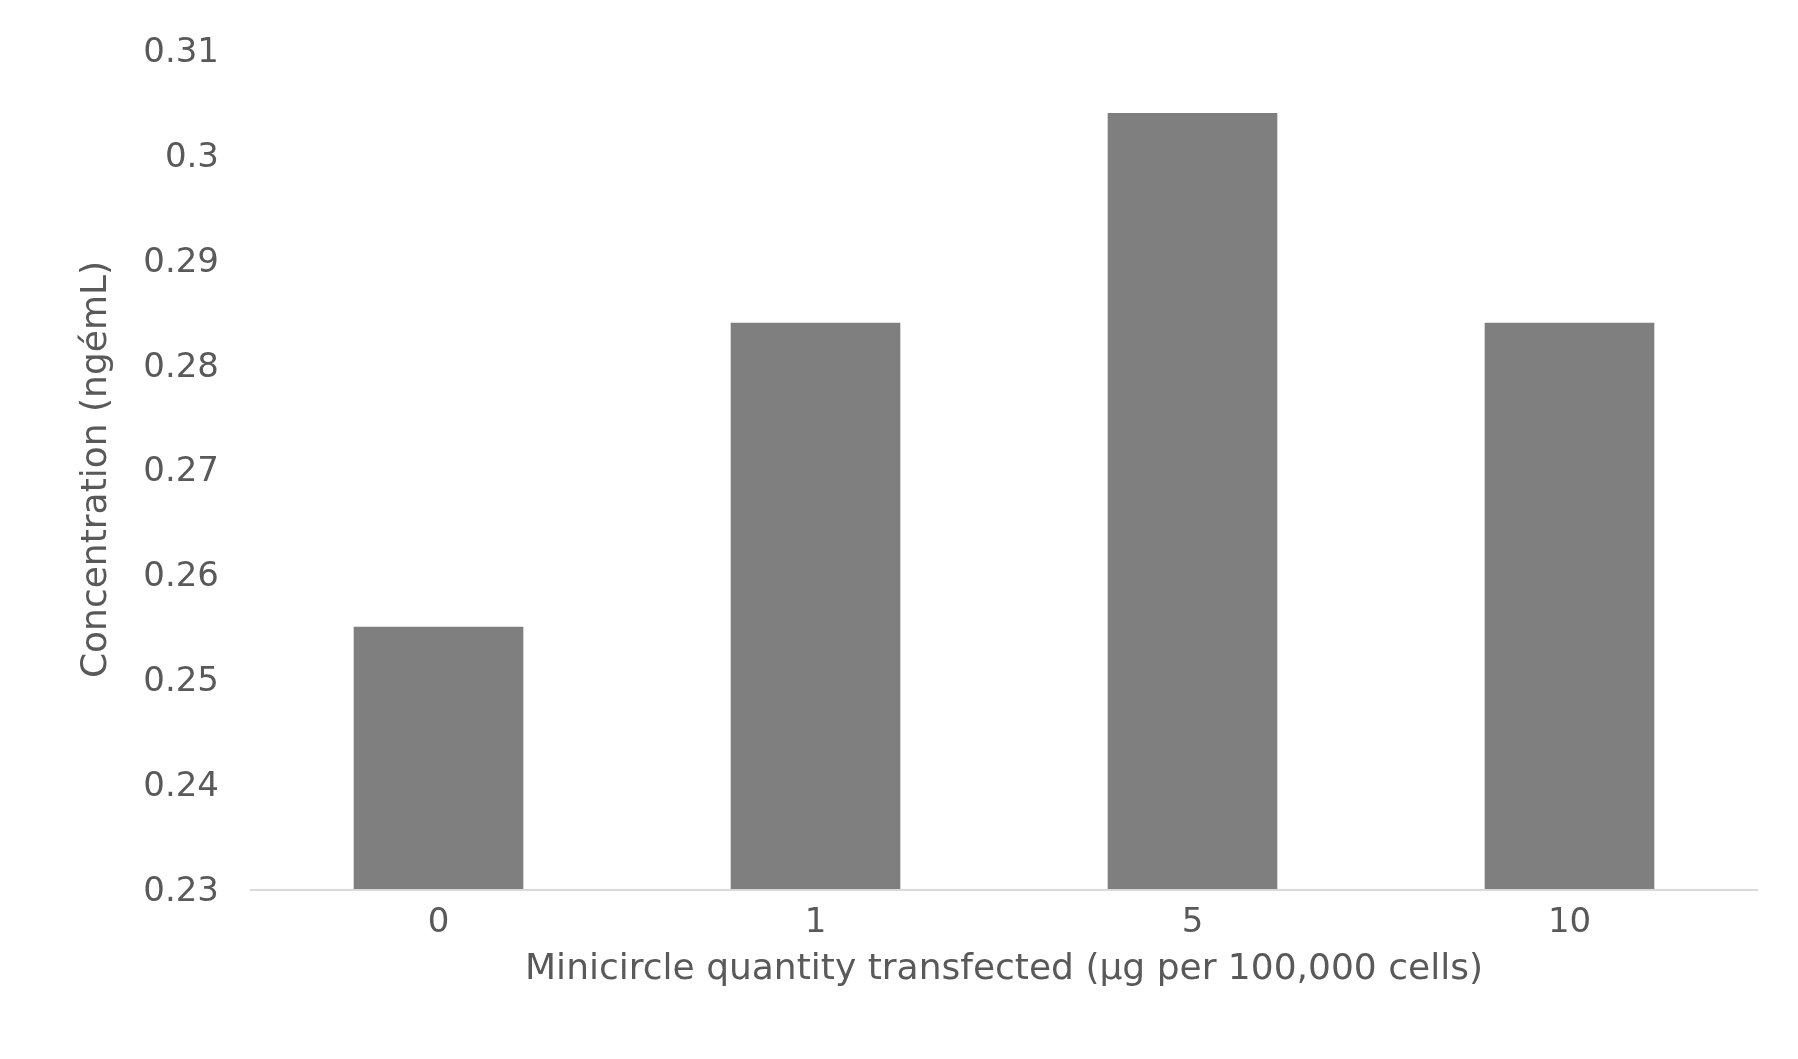 The image size is (1798, 1059). I want to click on x-tick-label: 0, so click(438, 919).